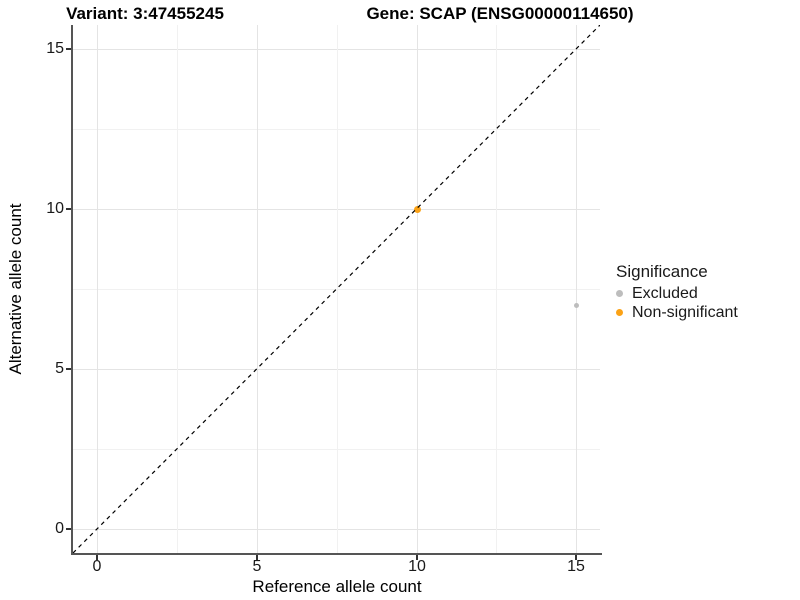 The height and width of the screenshot is (600, 800). Describe the element at coordinates (336, 554) in the screenshot. I see `x-axis-line` at that location.